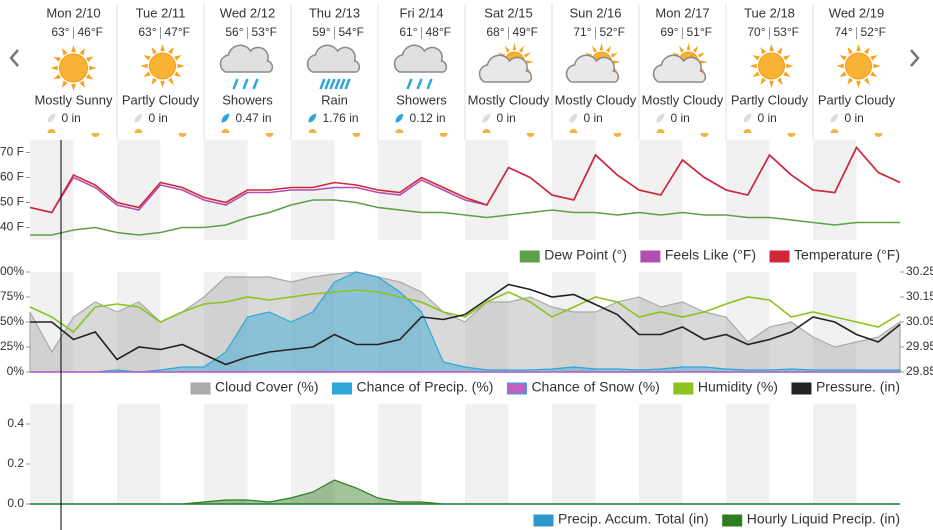 This screenshot has height=530, width=933. What do you see at coordinates (682, 12) in the screenshot?
I see `day-label: Mon 2/17` at bounding box center [682, 12].